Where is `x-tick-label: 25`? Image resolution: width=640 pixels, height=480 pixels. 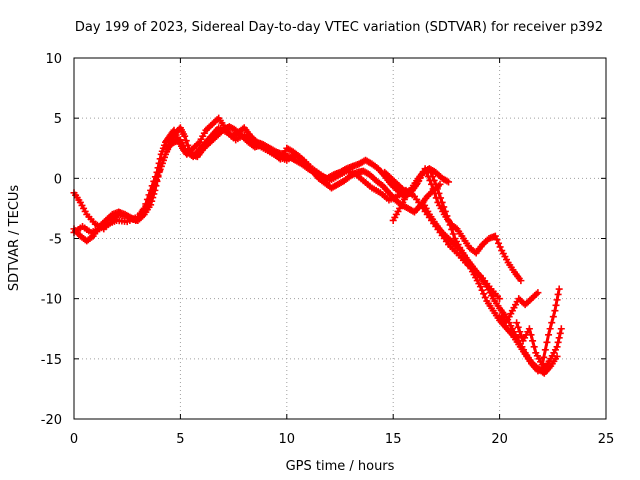 x-tick-label: 25 is located at coordinates (606, 439).